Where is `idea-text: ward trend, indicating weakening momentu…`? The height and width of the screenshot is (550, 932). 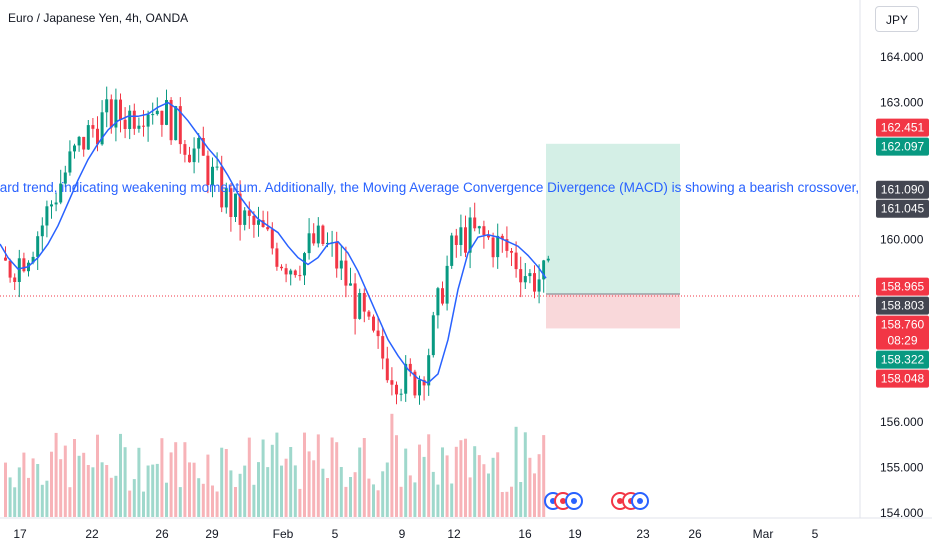 idea-text: ward trend, indicating weakening momentu… is located at coordinates (430, 187).